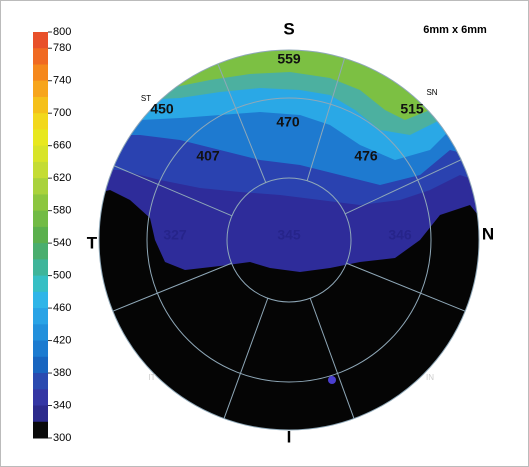  I want to click on tick-label: 300, so click(62, 438).